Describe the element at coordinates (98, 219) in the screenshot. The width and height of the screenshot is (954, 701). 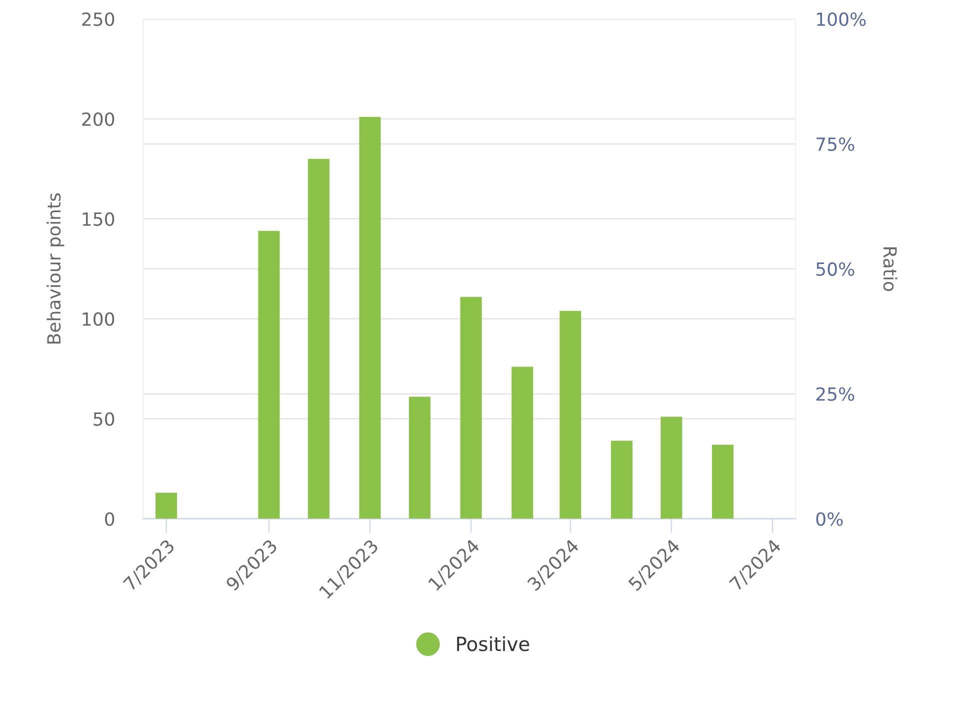
I see `y-tick-label: 150` at that location.